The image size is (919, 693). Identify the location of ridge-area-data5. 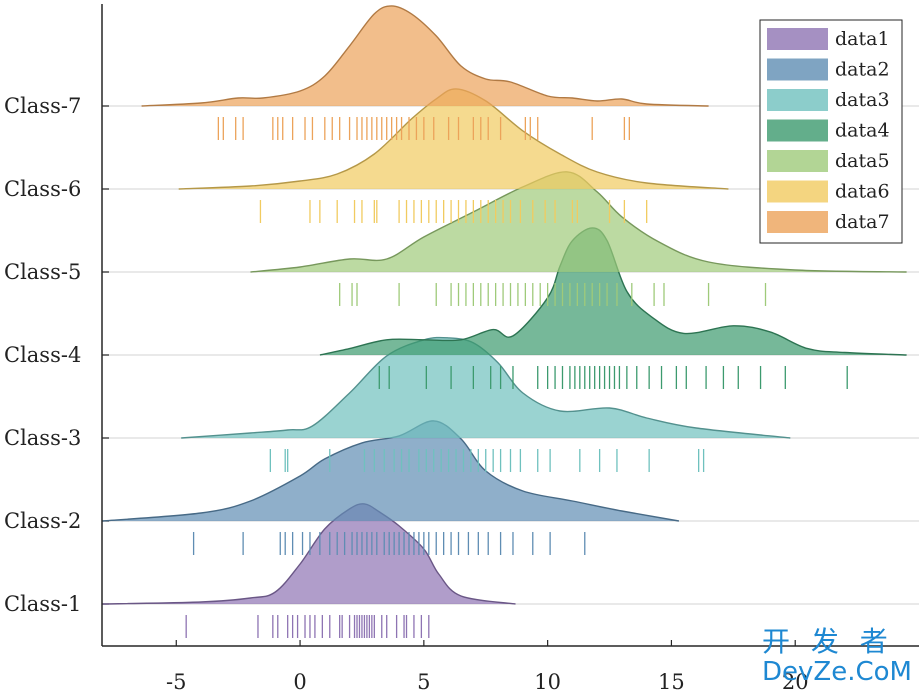
(578, 221).